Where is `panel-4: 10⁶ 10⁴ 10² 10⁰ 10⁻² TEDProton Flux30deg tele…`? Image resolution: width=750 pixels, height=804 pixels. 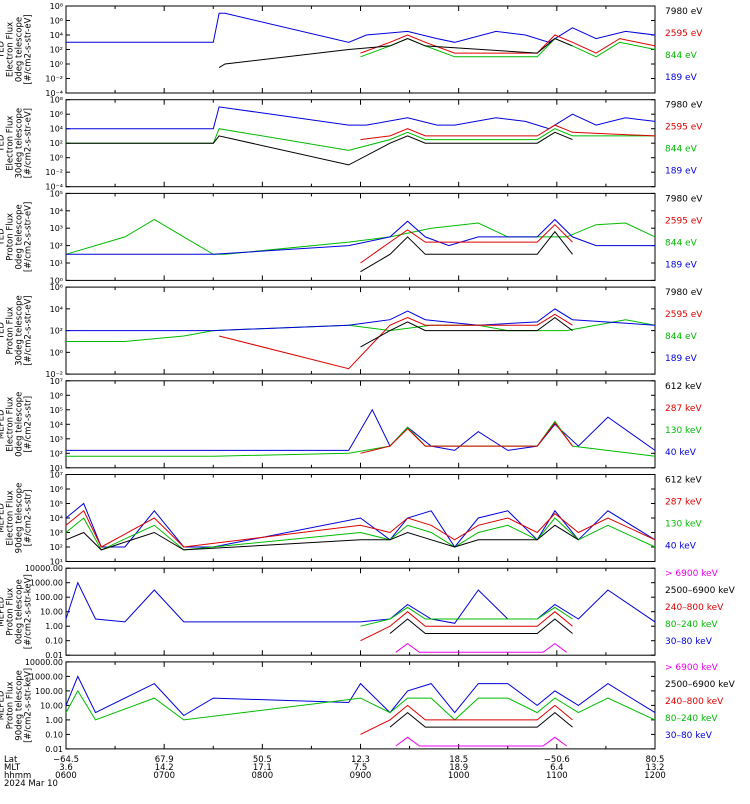
panel-4: 10⁶ 10⁴ 10² 10⁰ 10⁻² TEDProton Flux30deg tele… is located at coordinates (351, 331).